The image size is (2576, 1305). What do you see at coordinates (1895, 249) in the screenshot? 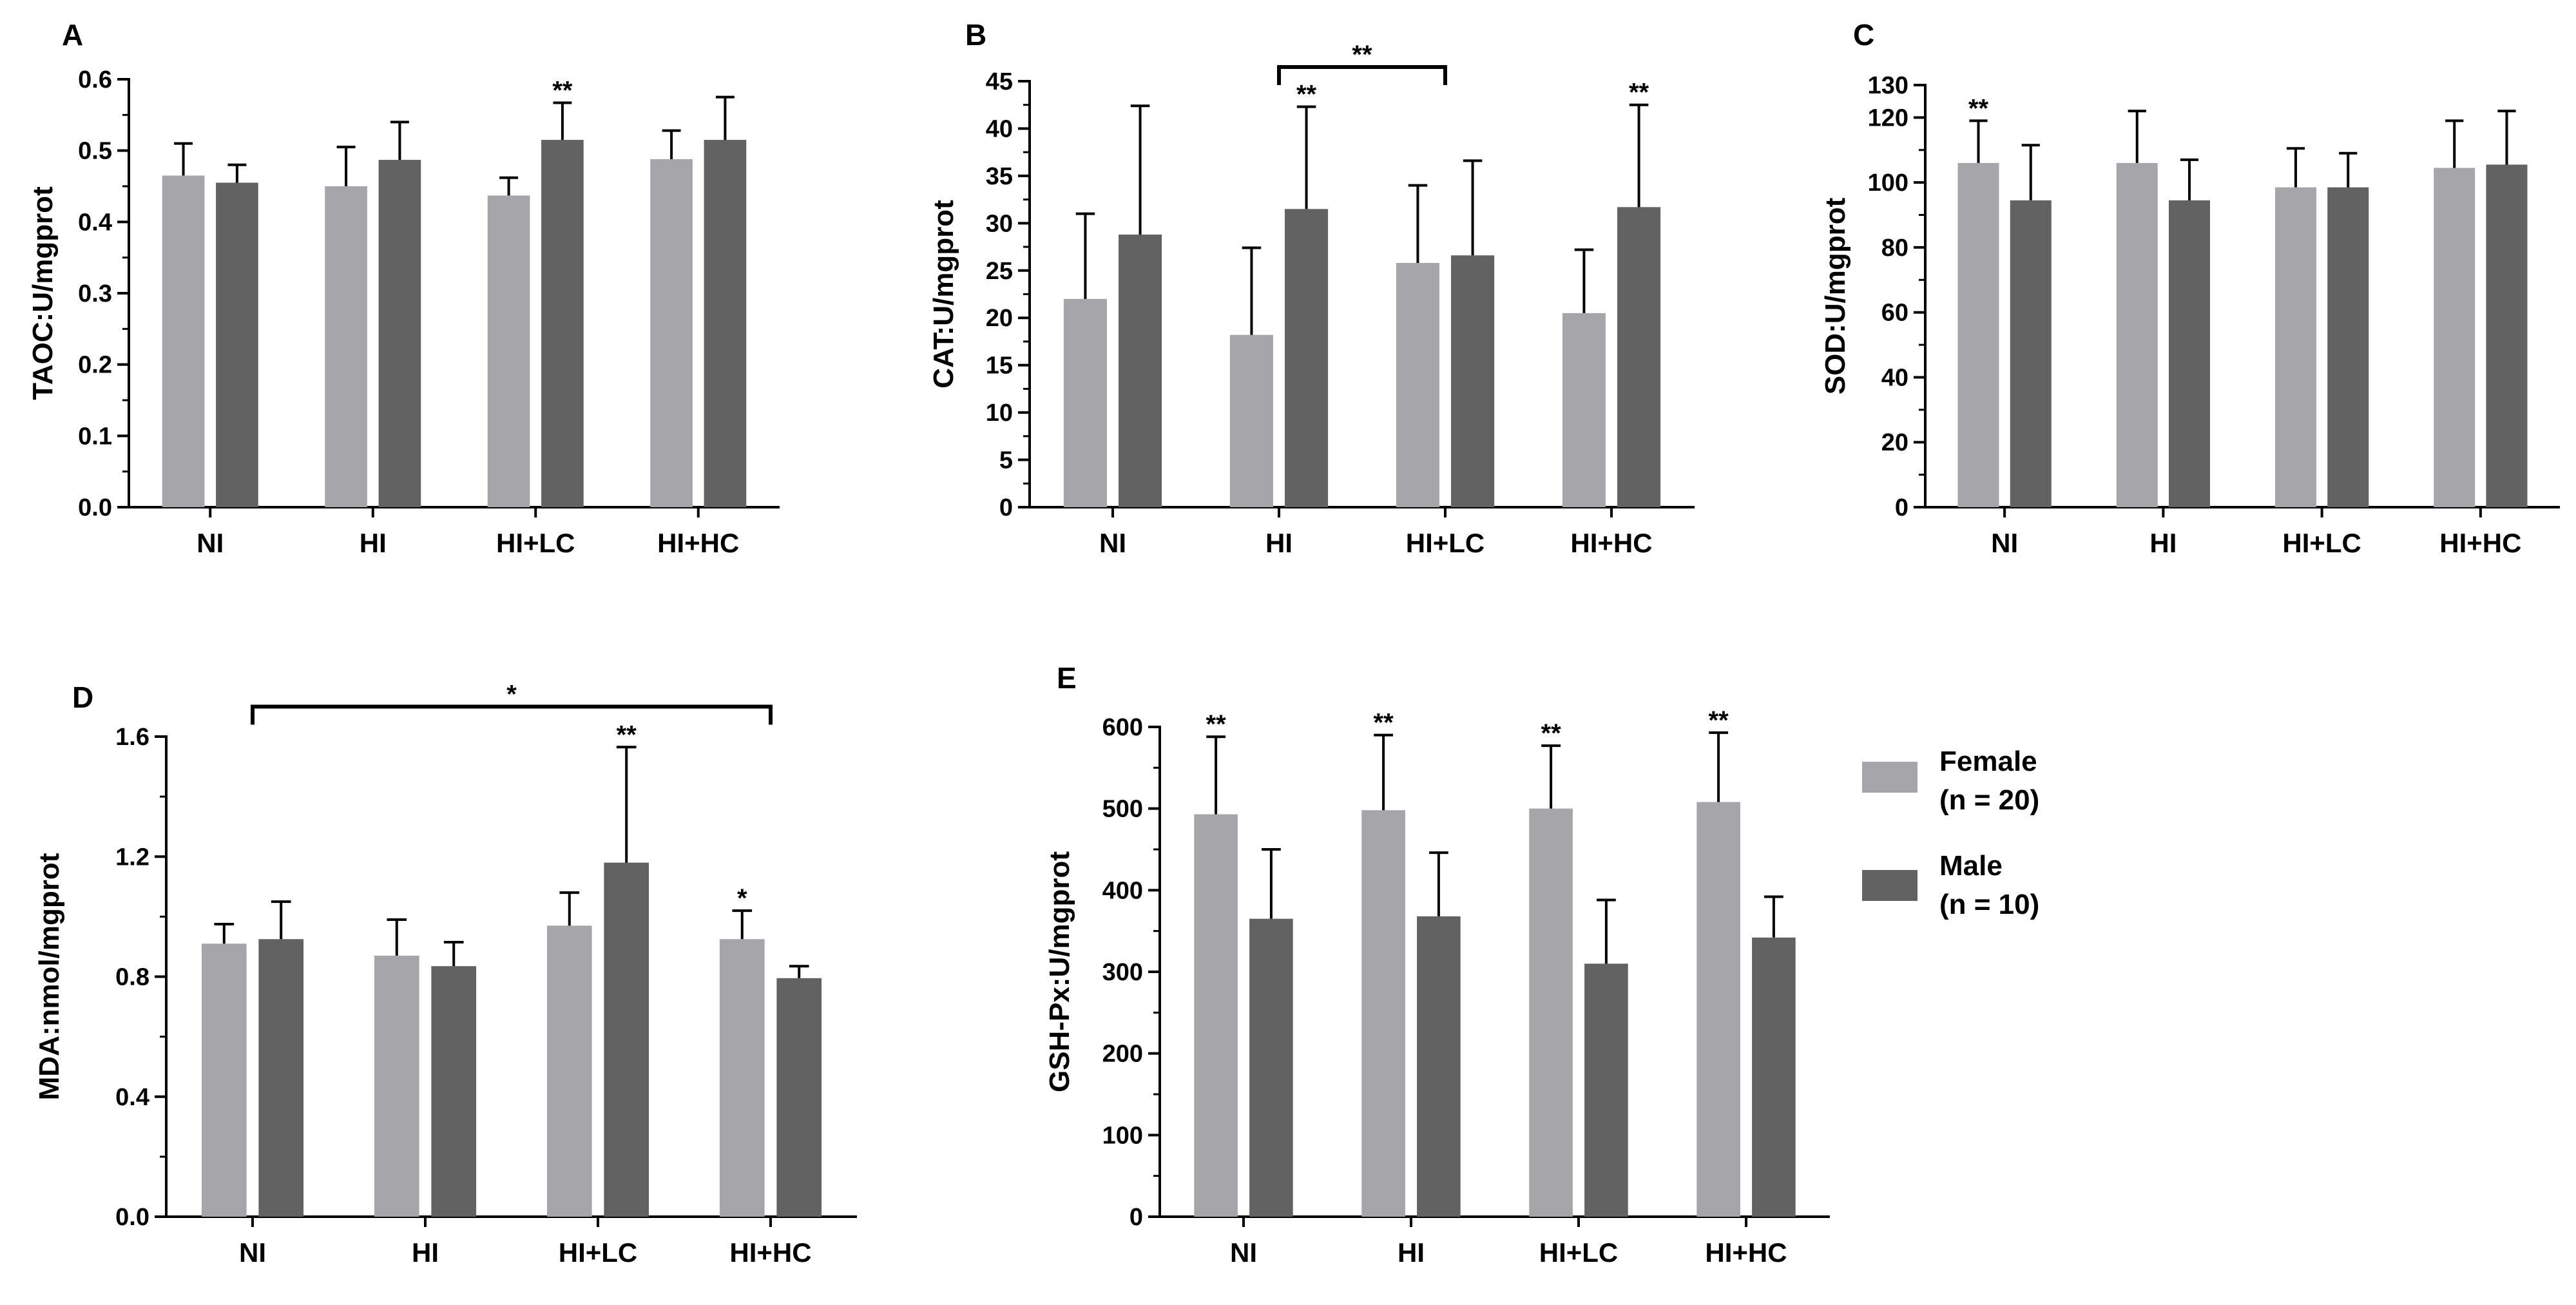
I see `y-tick-label: 80` at bounding box center [1895, 249].